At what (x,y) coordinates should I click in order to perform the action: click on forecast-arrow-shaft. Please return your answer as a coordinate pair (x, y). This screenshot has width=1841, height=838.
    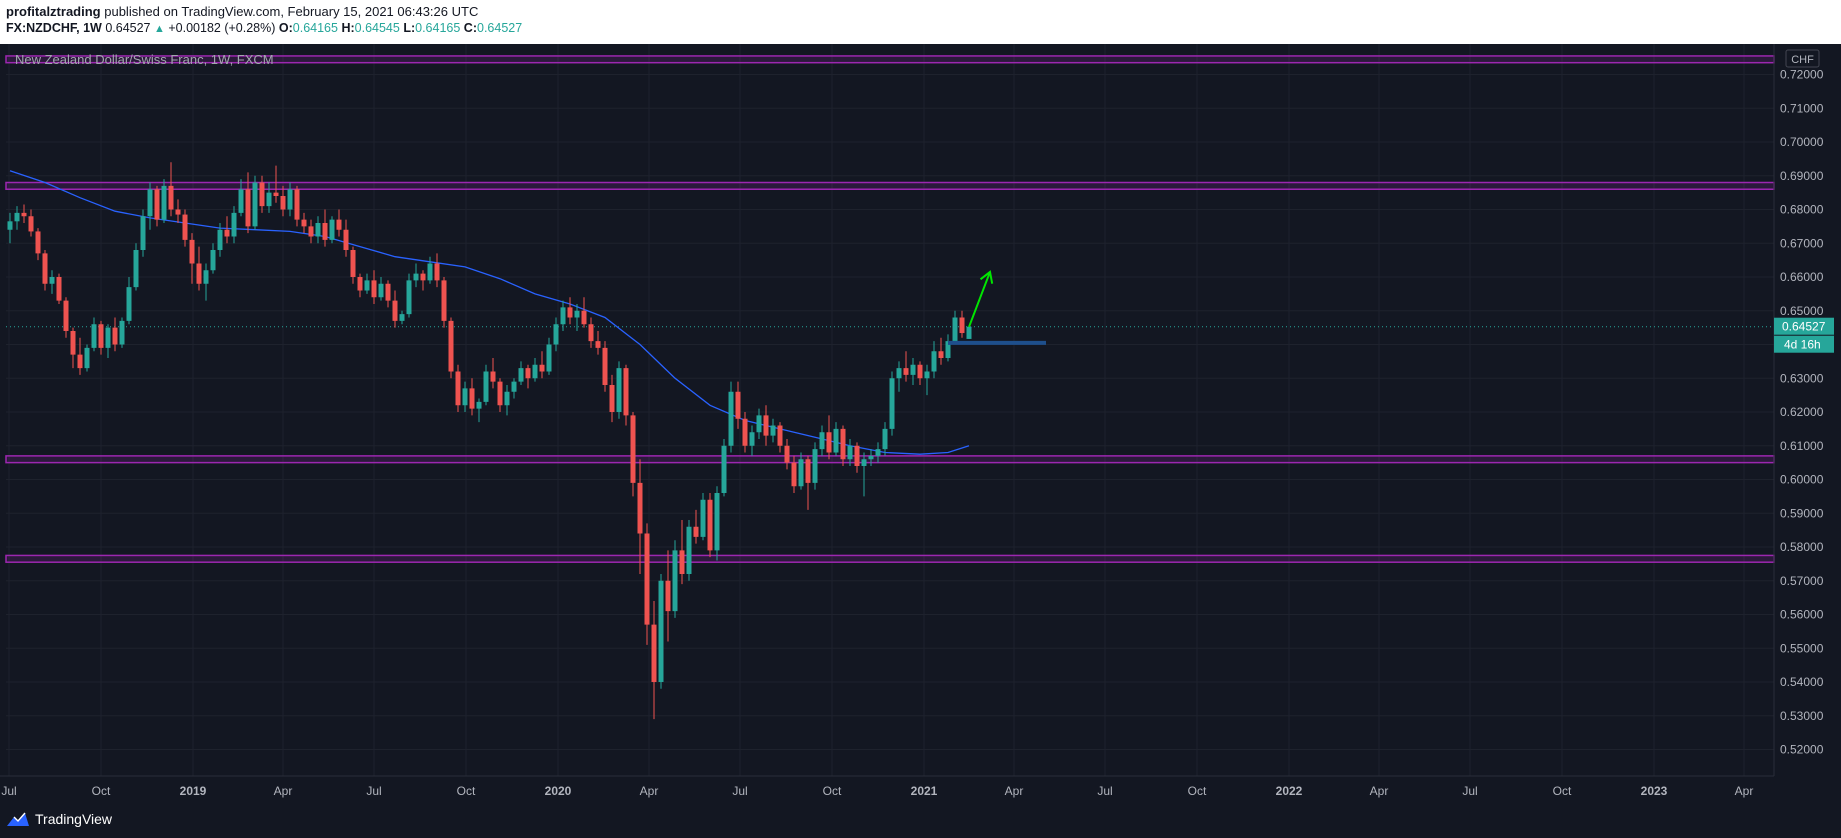
    Looking at the image, I should click on (979, 299).